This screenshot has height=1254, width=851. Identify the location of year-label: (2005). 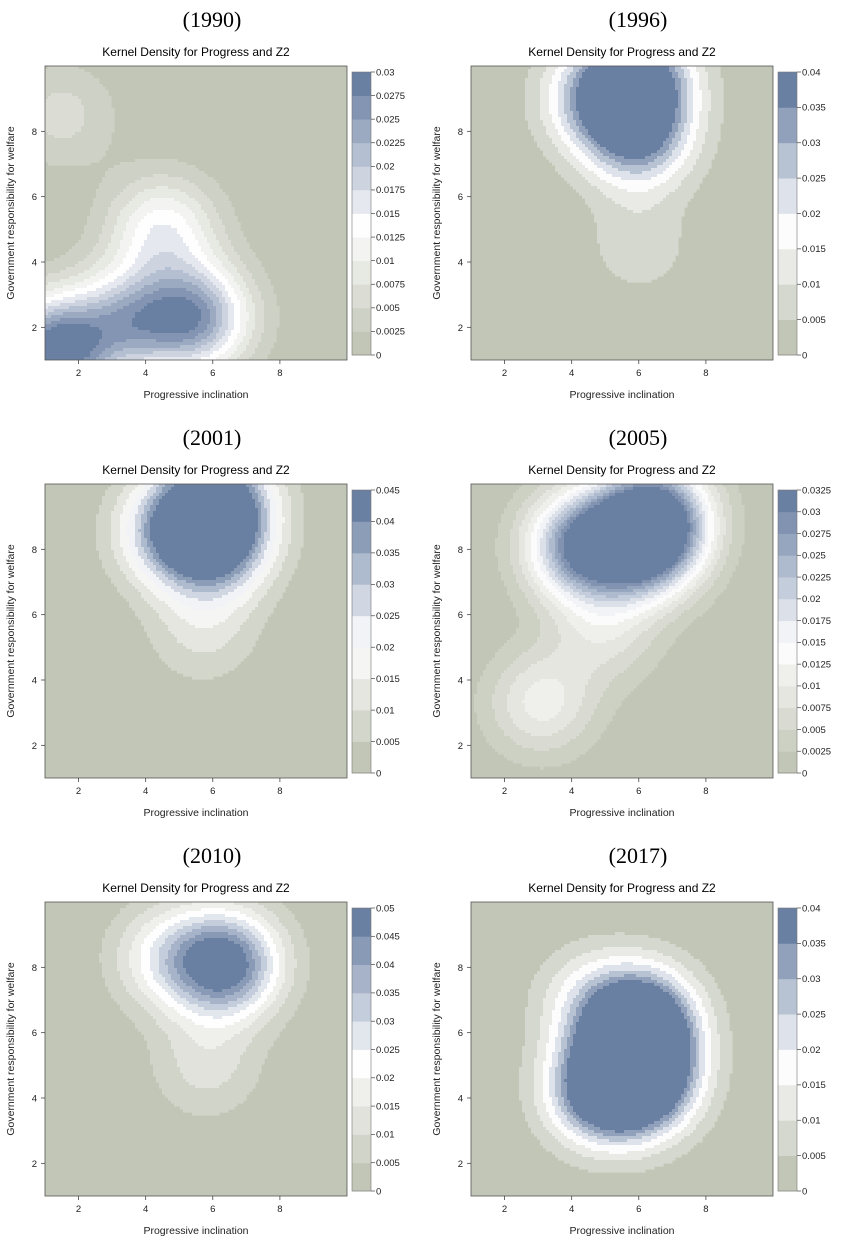
(638, 437).